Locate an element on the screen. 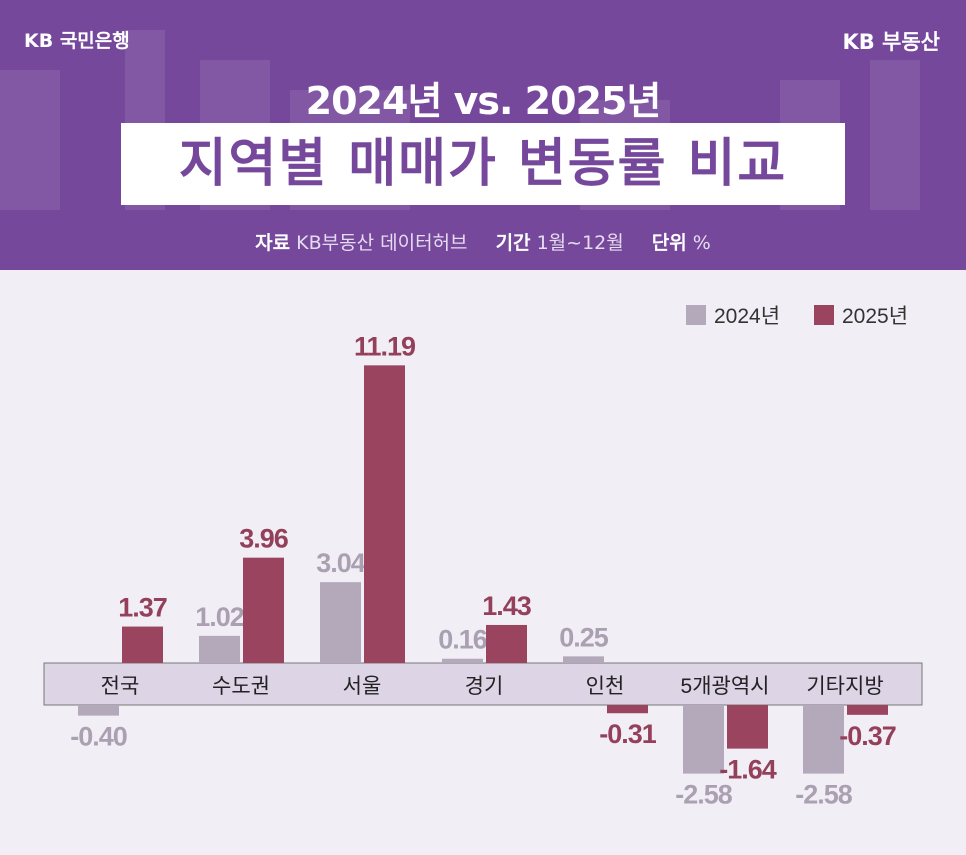 This screenshot has height=855, width=966. data-label: 1.37 is located at coordinates (142, 608).